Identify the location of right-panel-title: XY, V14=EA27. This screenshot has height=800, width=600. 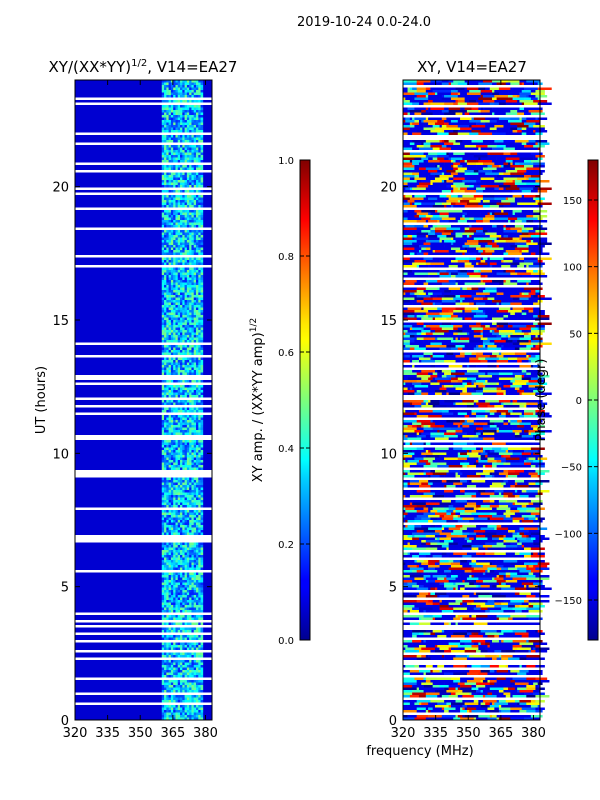
(472, 67).